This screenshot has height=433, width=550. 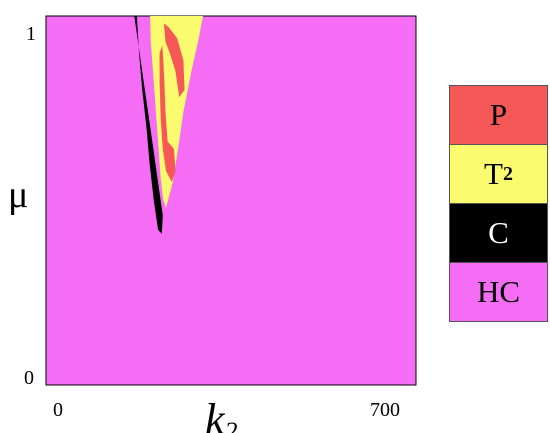 I want to click on region-c, so click(x=148, y=125).